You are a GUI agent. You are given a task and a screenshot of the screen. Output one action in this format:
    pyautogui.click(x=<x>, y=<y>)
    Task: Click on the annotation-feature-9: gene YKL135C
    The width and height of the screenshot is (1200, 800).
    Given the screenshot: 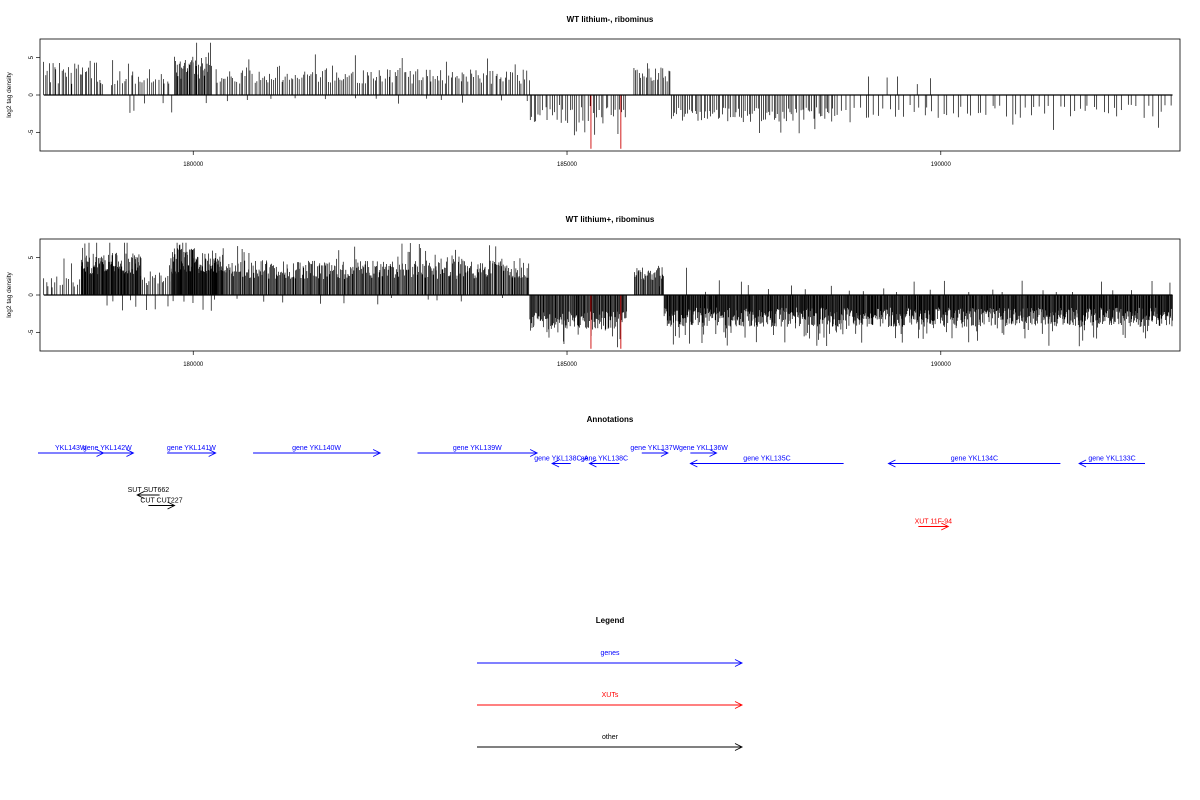 What is the action you would take?
    pyautogui.click(x=766, y=462)
    